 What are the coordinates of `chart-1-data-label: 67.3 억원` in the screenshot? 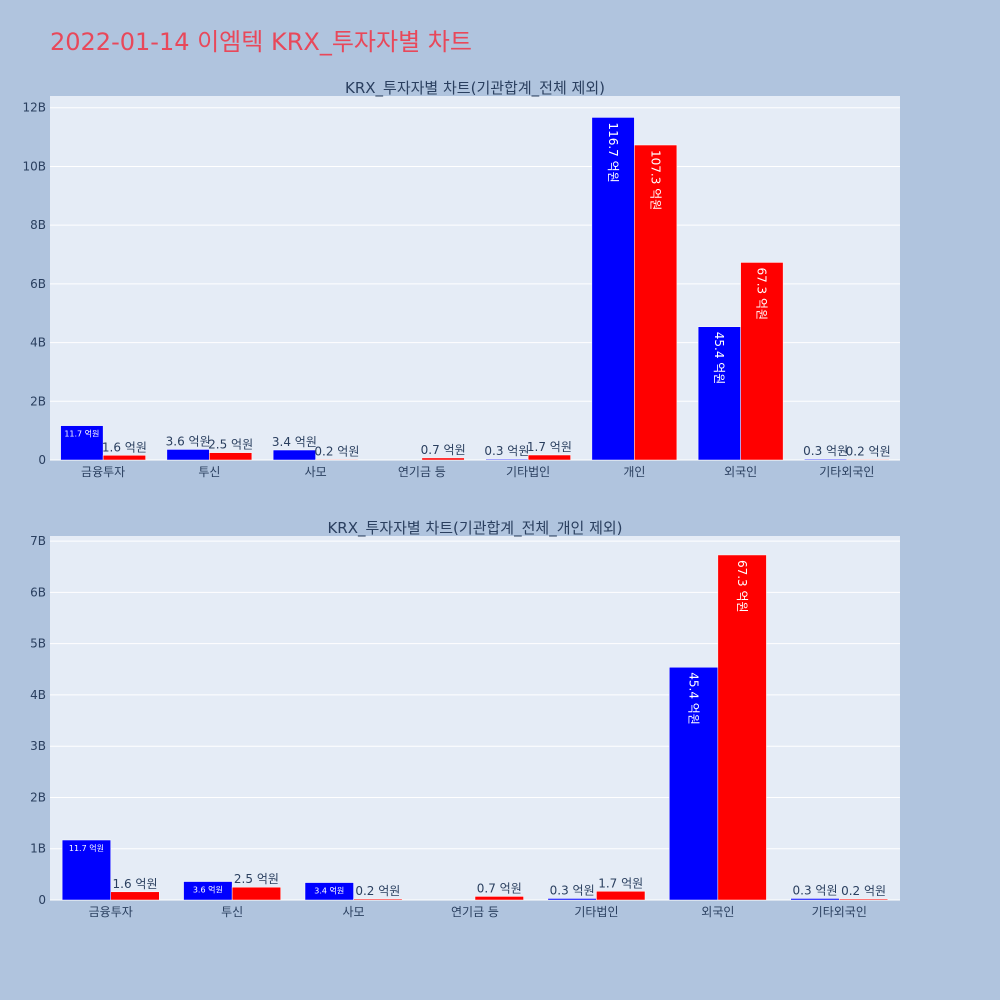 It's located at (762, 293).